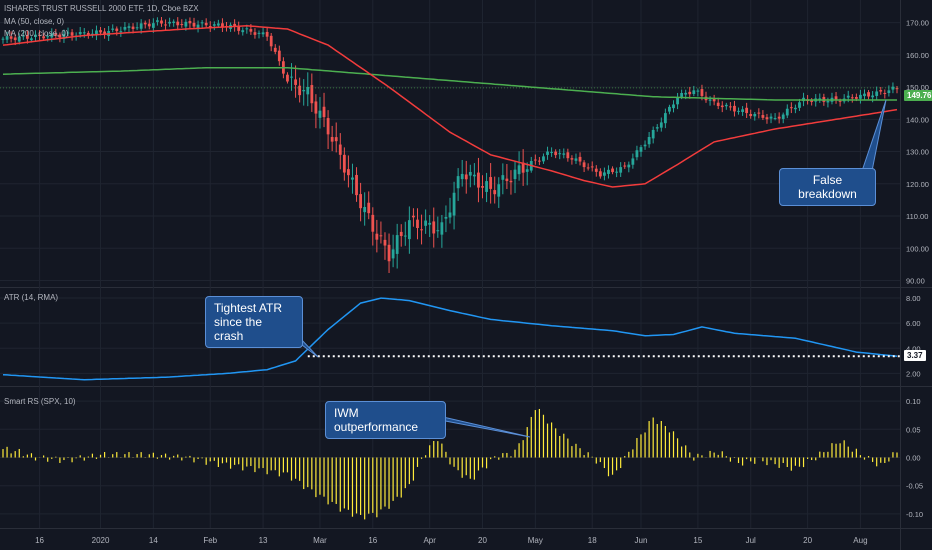 This screenshot has height=550, width=932. I want to click on atr-badge: 3.37, so click(915, 355).